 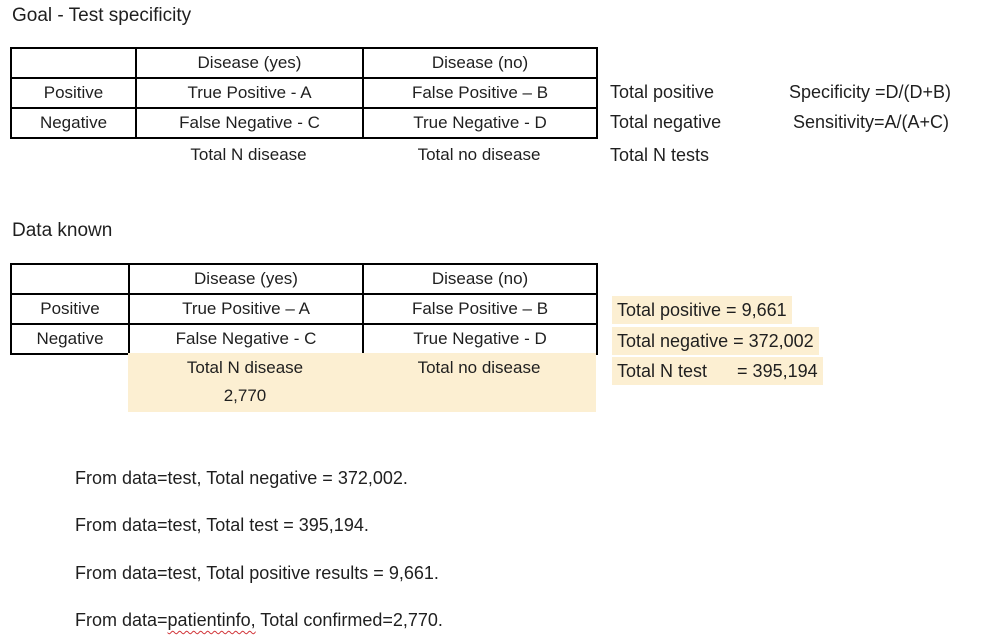 I want to click on goal-row-label-negative: Negative, so click(x=73, y=123).